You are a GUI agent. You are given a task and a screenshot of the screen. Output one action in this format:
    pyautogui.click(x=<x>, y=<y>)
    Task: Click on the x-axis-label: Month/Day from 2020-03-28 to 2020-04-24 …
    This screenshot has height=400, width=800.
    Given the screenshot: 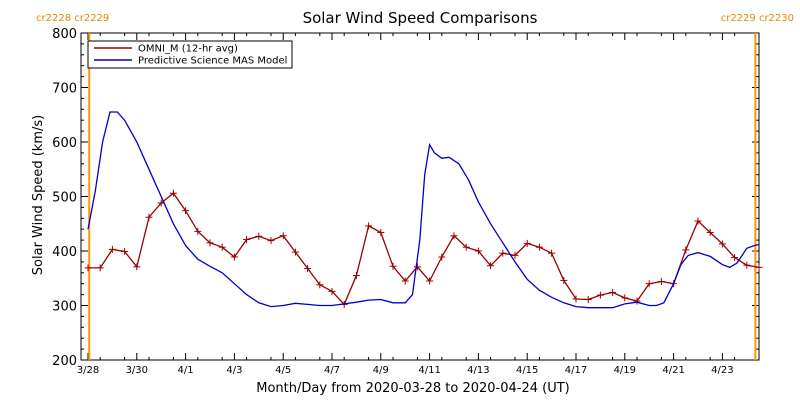 What is the action you would take?
    pyautogui.click(x=412, y=388)
    